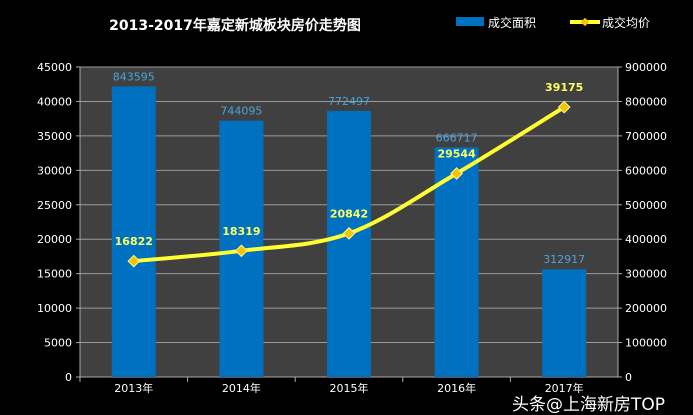  What do you see at coordinates (134, 241) in the screenshot?
I see `line-data-label: 16822` at bounding box center [134, 241].